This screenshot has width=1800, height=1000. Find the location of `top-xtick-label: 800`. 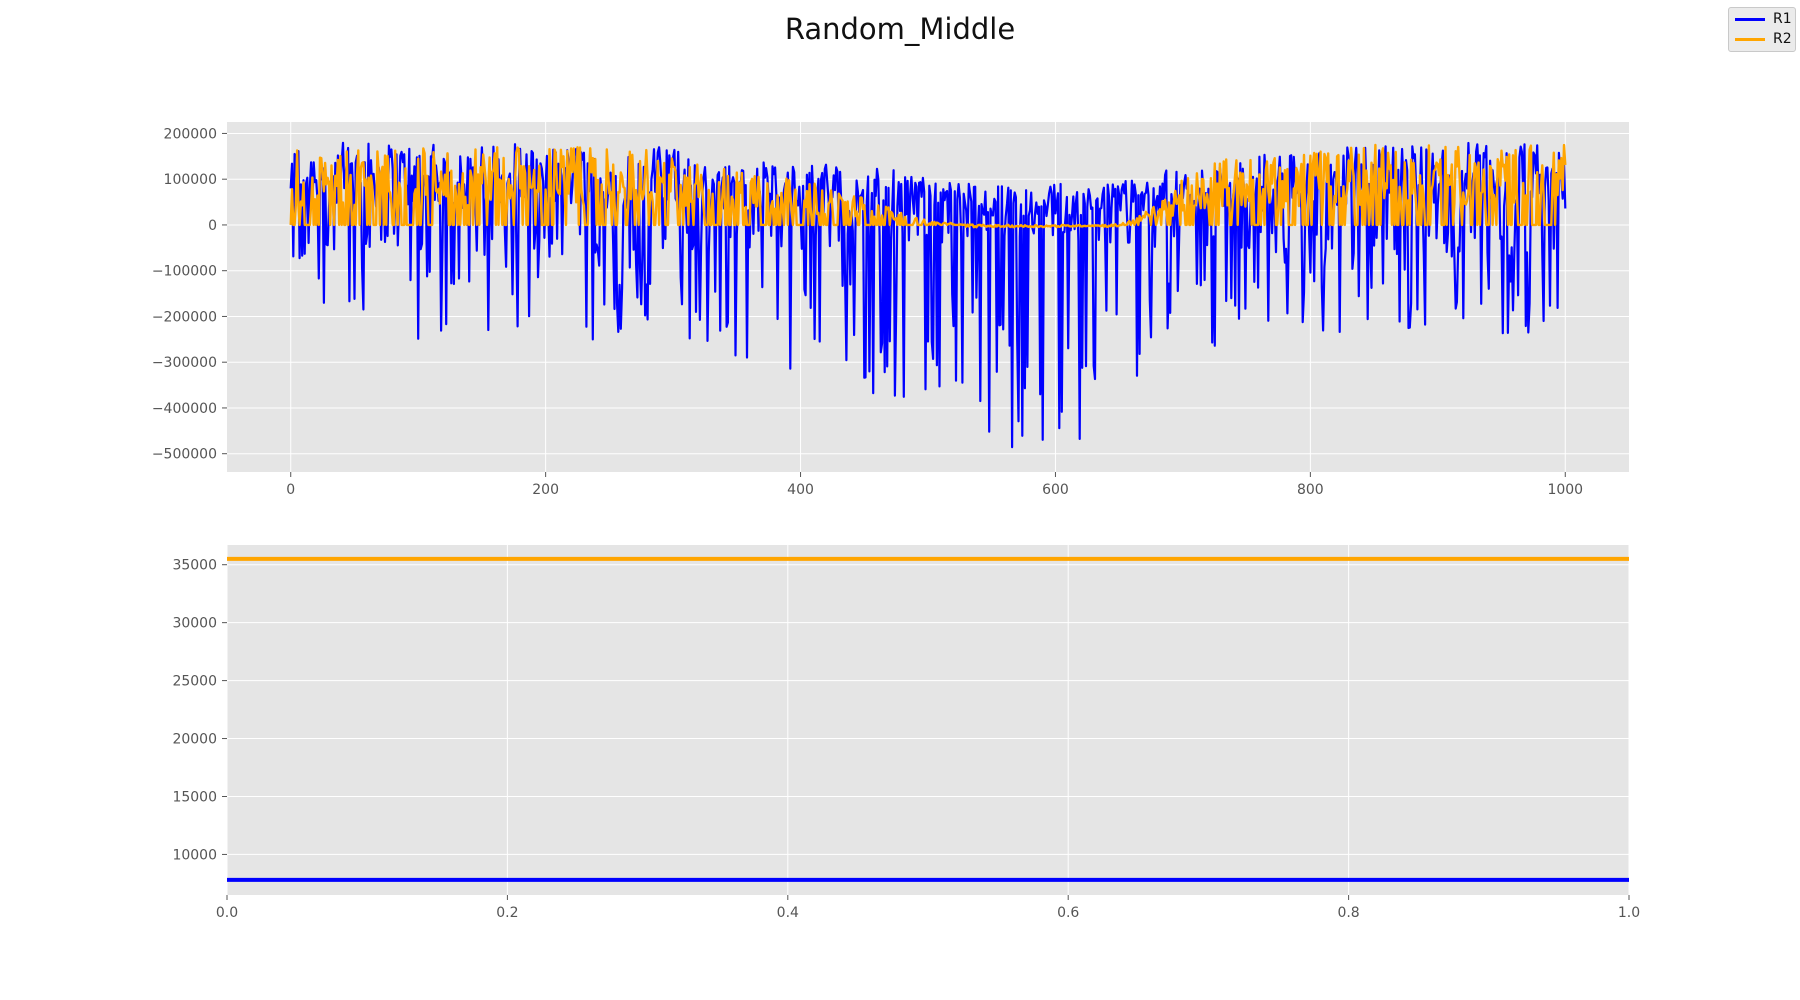

top-xtick-label: 800 is located at coordinates (1310, 490).